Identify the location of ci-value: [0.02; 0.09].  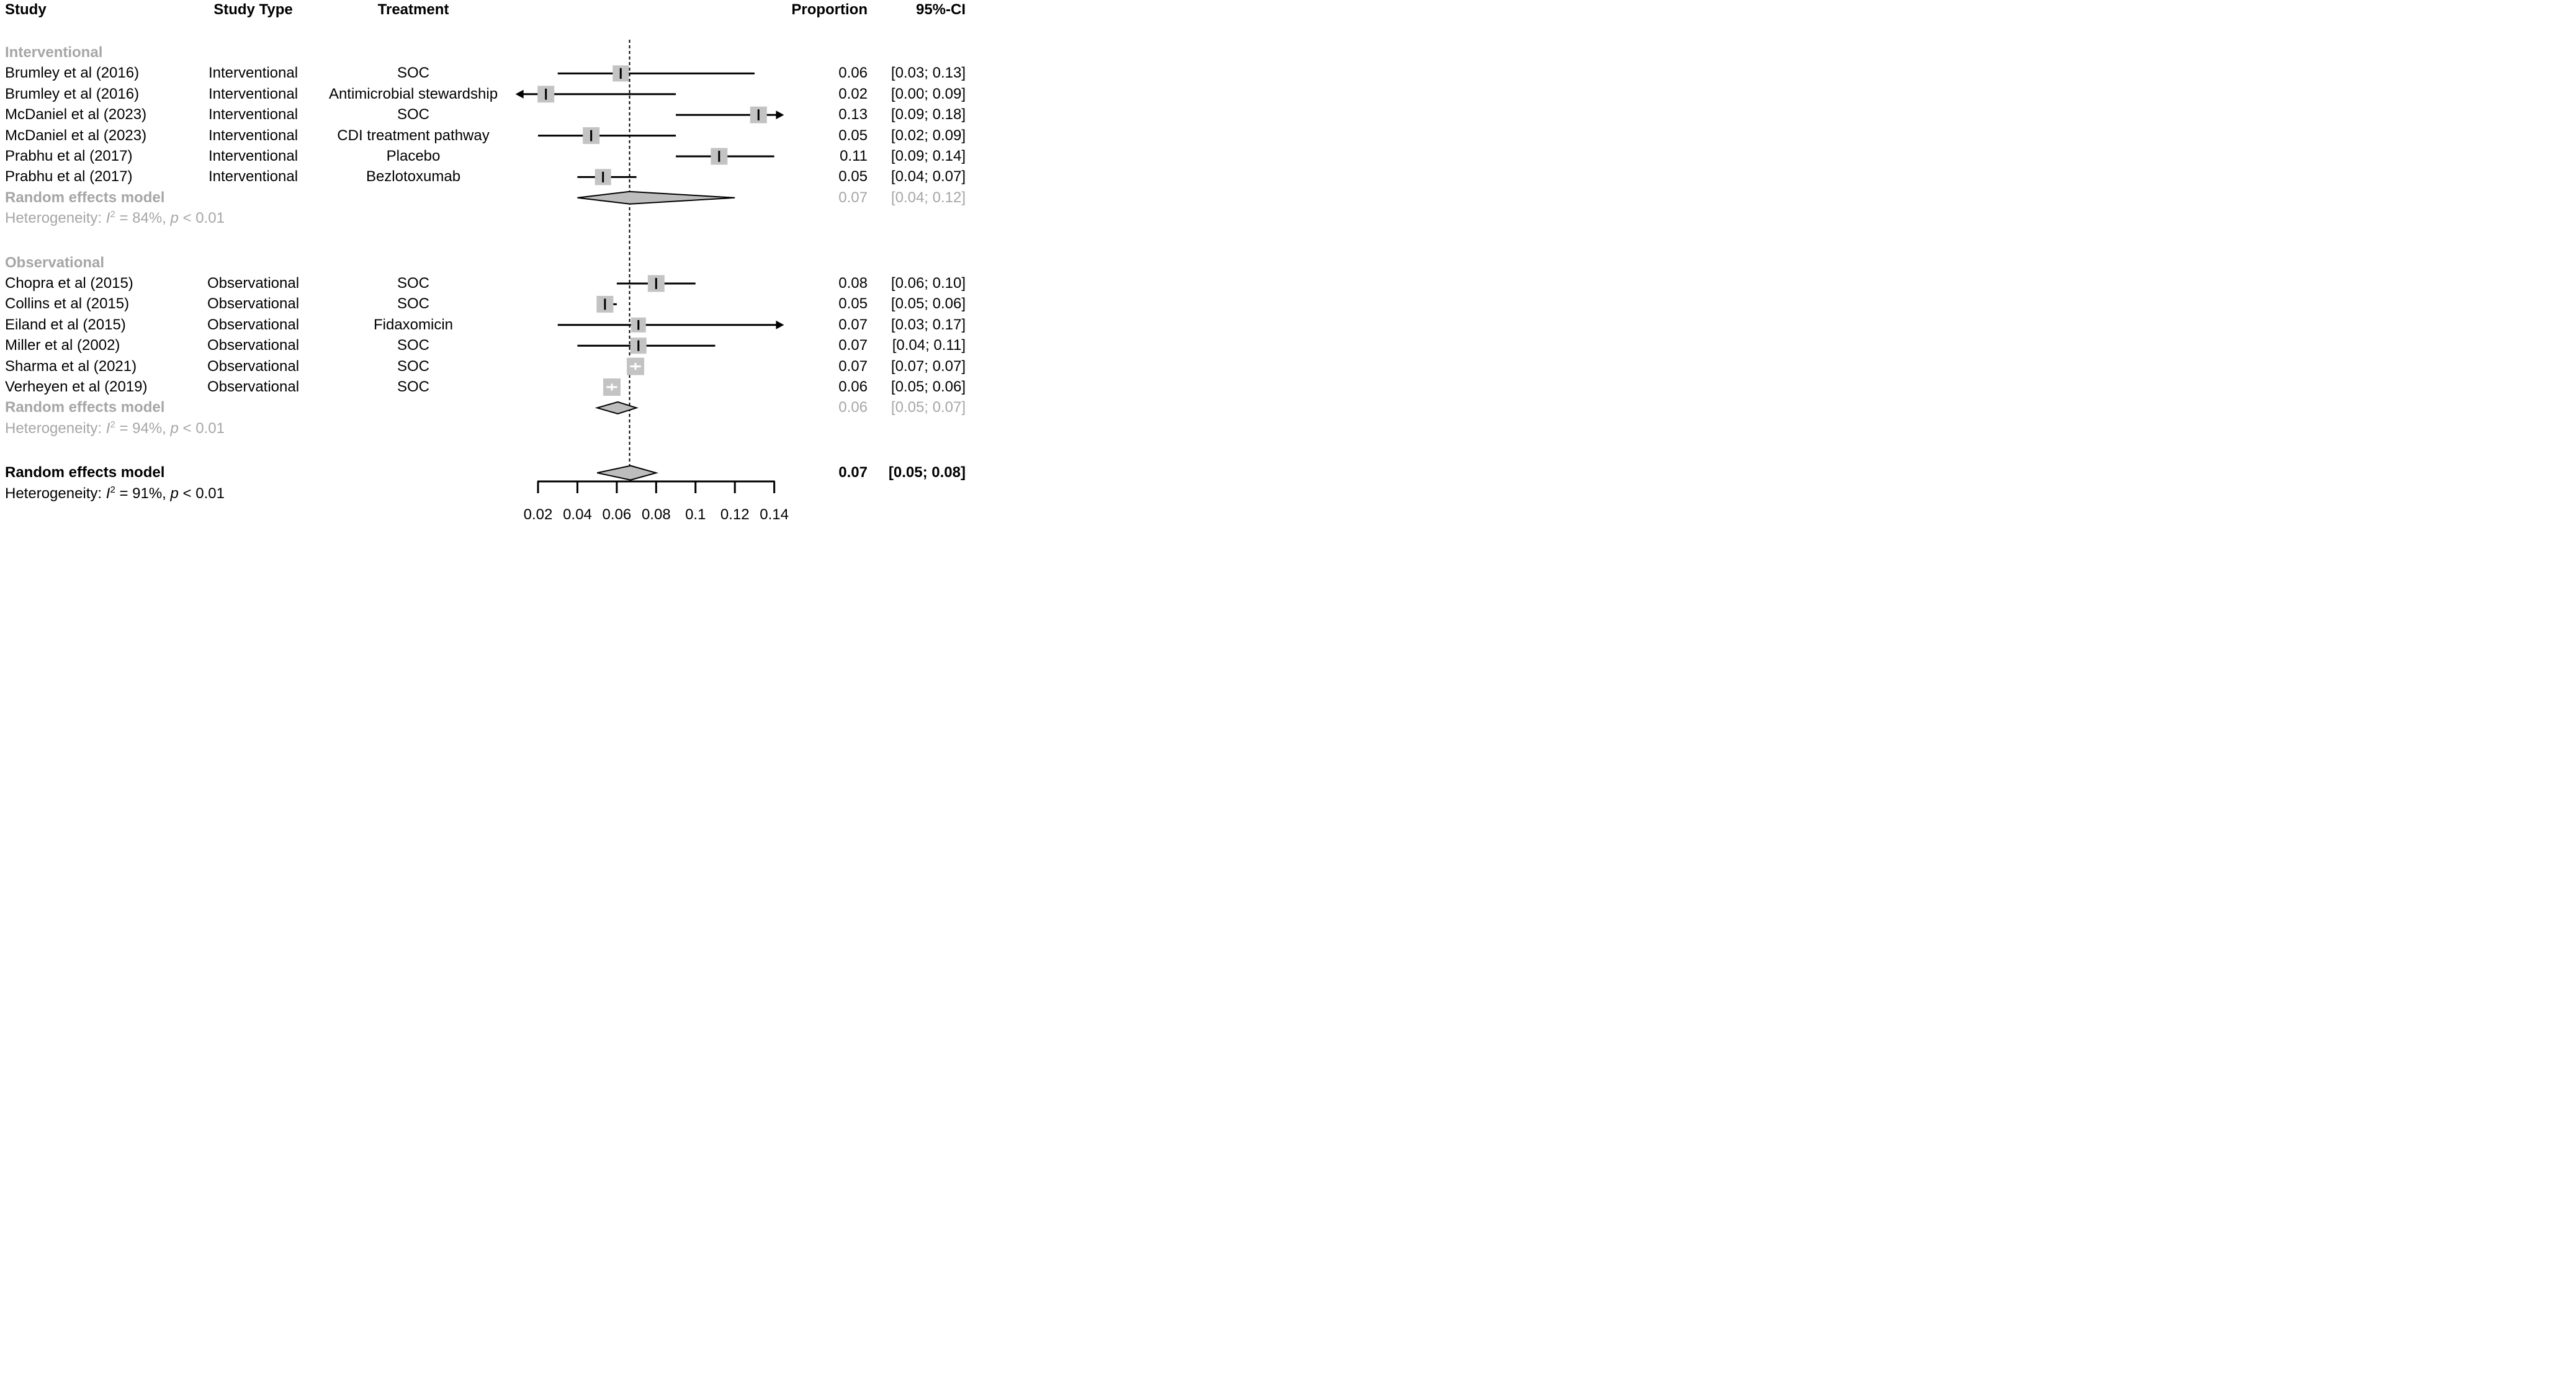
(928, 135).